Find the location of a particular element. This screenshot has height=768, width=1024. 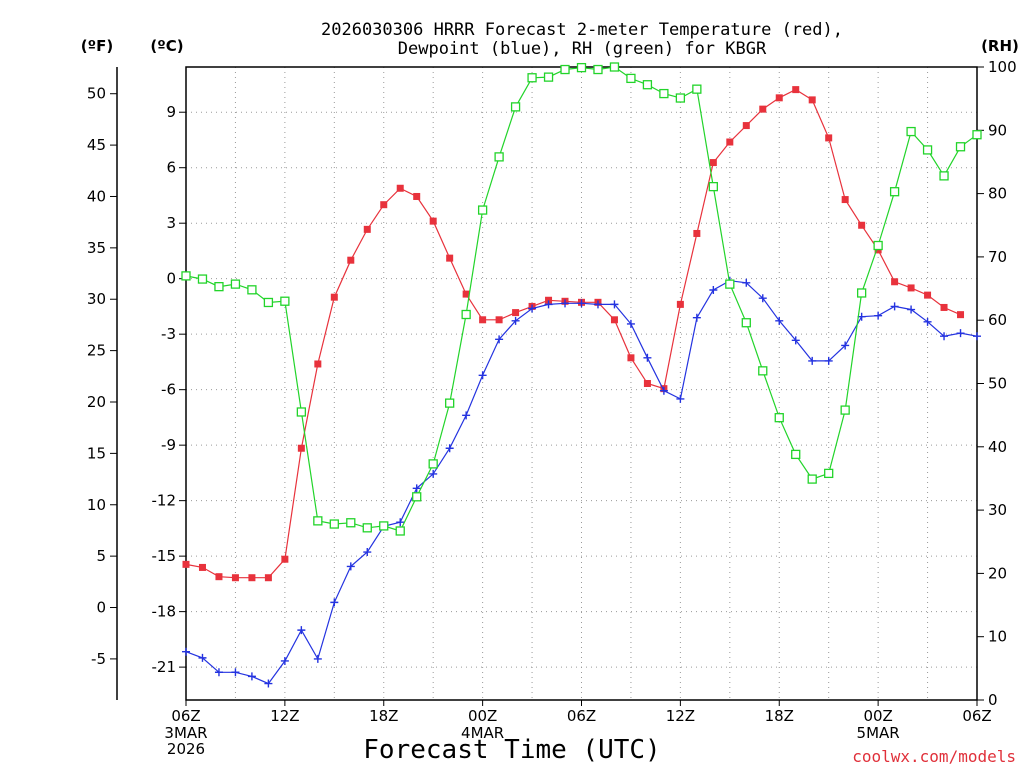

celsius-tick-label: 6 is located at coordinates (171, 168).